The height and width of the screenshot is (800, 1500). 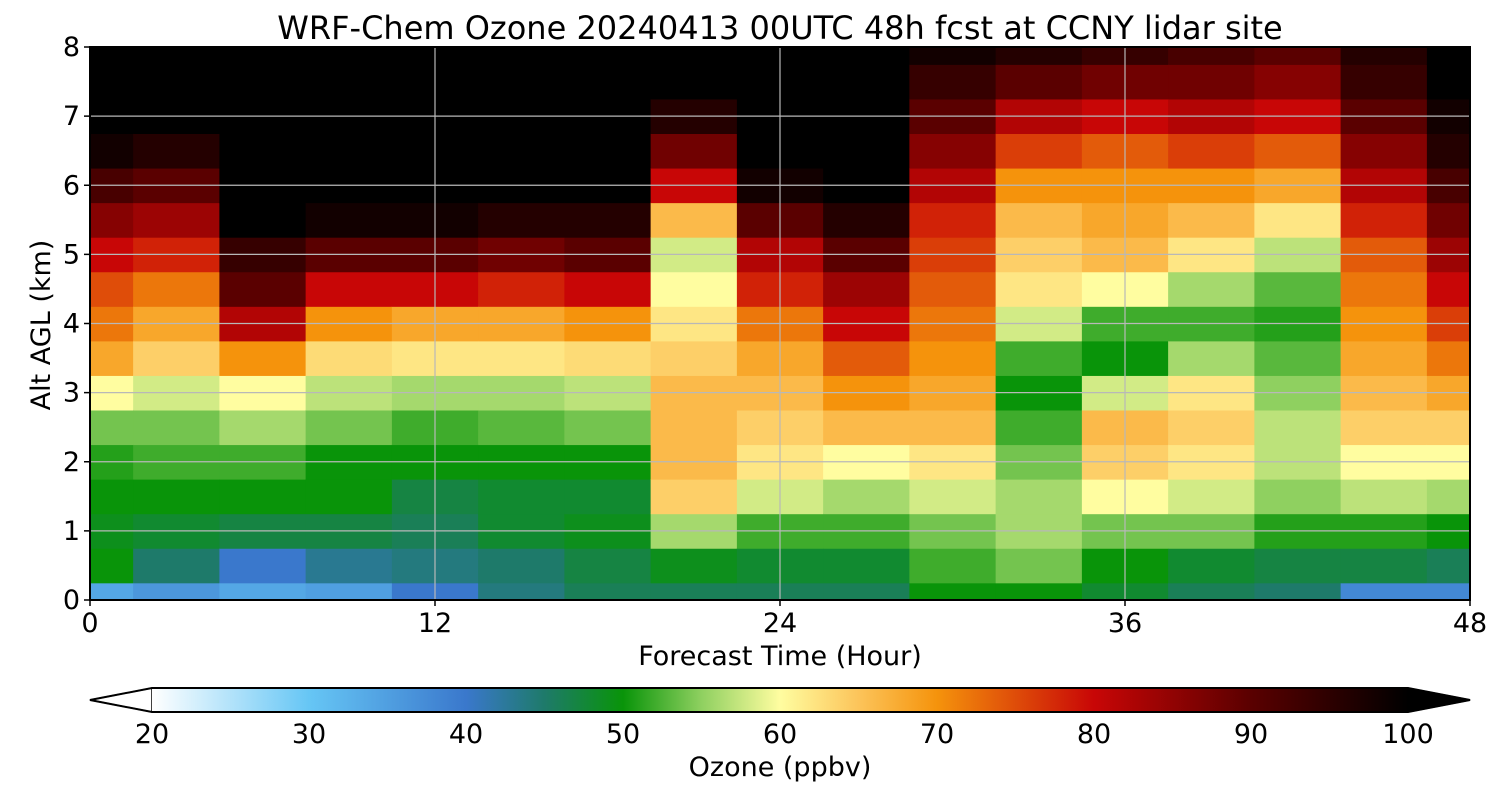 I want to click on colorbar-tick-label: 20, so click(x=152, y=734).